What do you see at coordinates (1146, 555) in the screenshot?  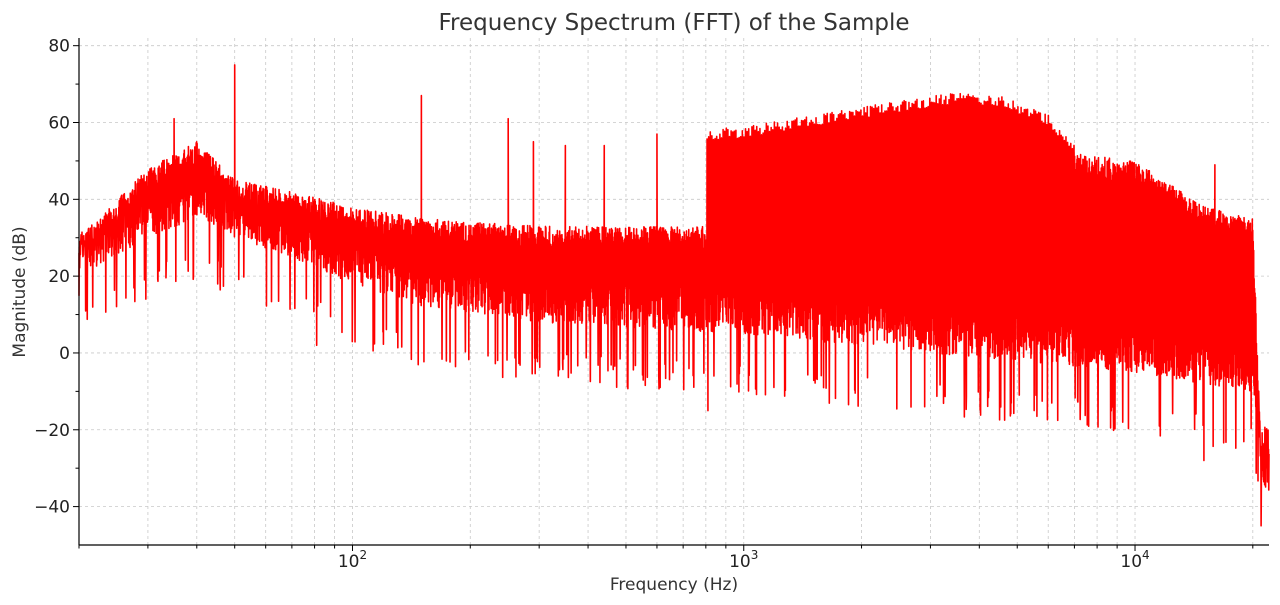 I see `x-tick-exponent: 4` at bounding box center [1146, 555].